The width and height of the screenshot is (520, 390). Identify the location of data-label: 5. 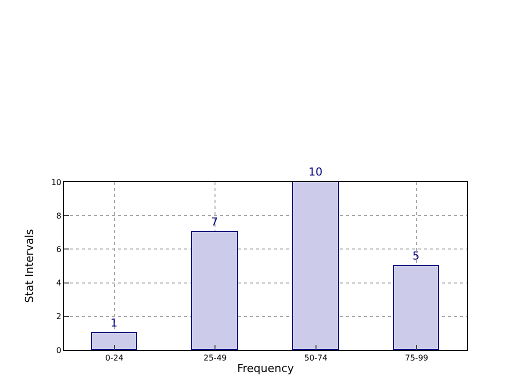
(416, 256).